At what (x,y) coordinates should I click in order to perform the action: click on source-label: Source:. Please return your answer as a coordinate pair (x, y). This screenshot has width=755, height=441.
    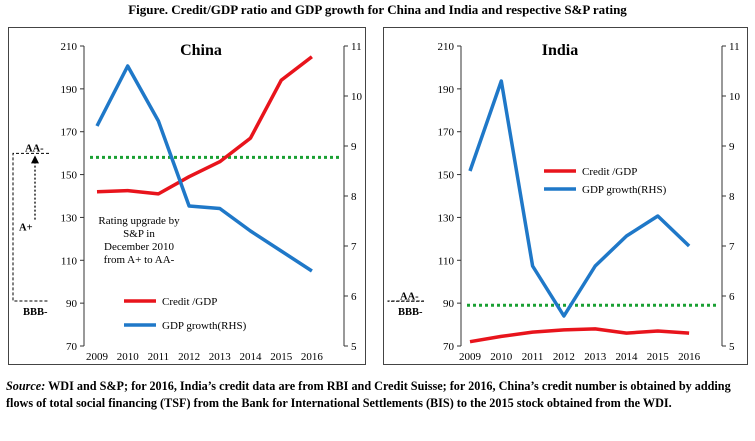
    Looking at the image, I should click on (26, 386).